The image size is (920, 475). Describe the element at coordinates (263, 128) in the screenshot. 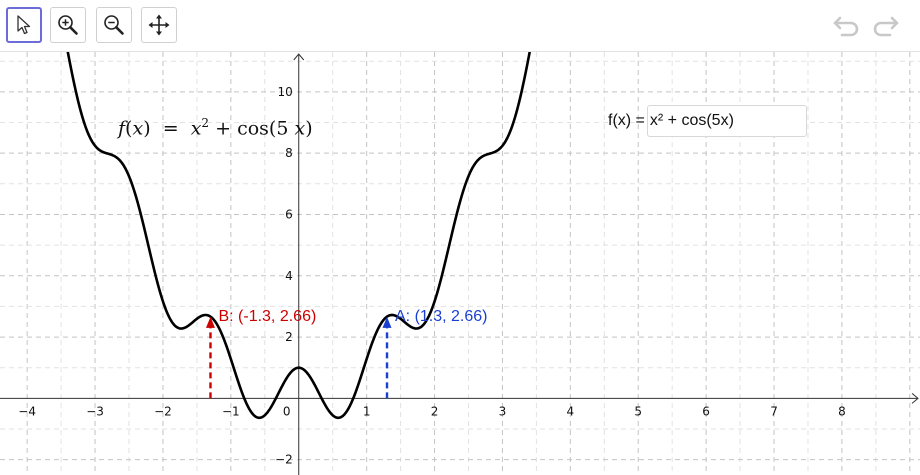

I see `formula-cos: cos(5` at that location.